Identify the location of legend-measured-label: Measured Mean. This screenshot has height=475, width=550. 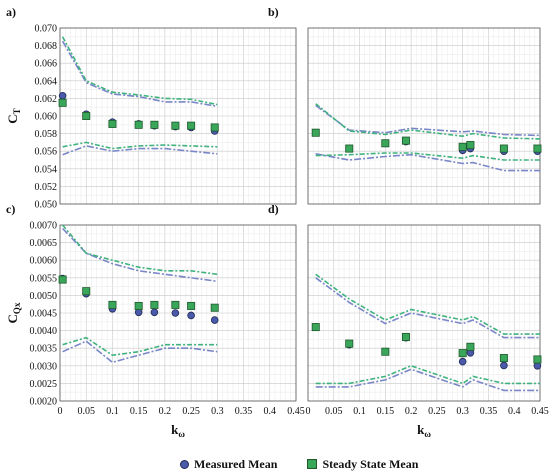
(236, 463).